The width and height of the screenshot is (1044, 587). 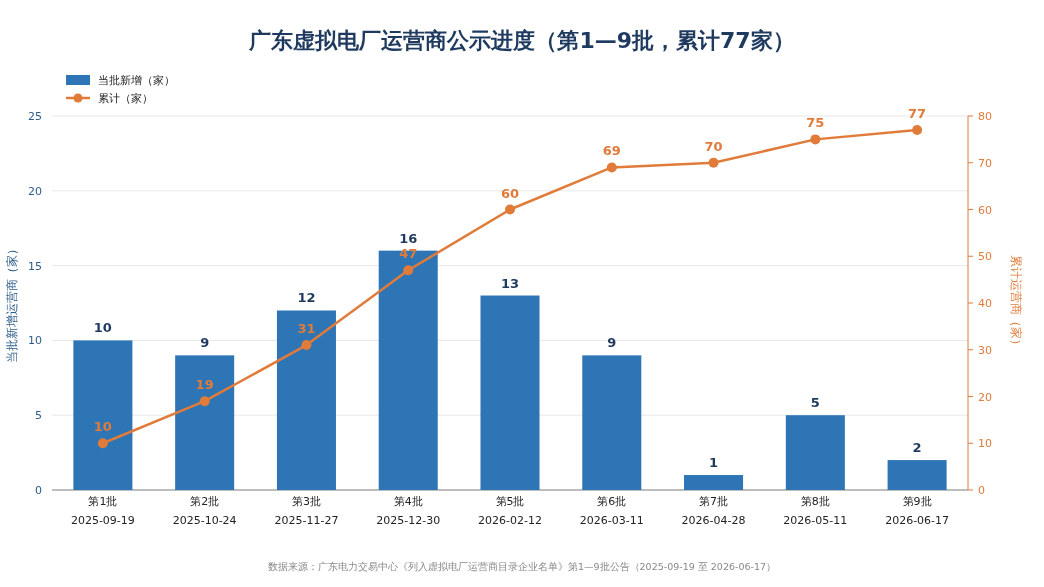 What do you see at coordinates (713, 511) in the screenshot?
I see `x-tick-label: 第7批 2026-04-28` at bounding box center [713, 511].